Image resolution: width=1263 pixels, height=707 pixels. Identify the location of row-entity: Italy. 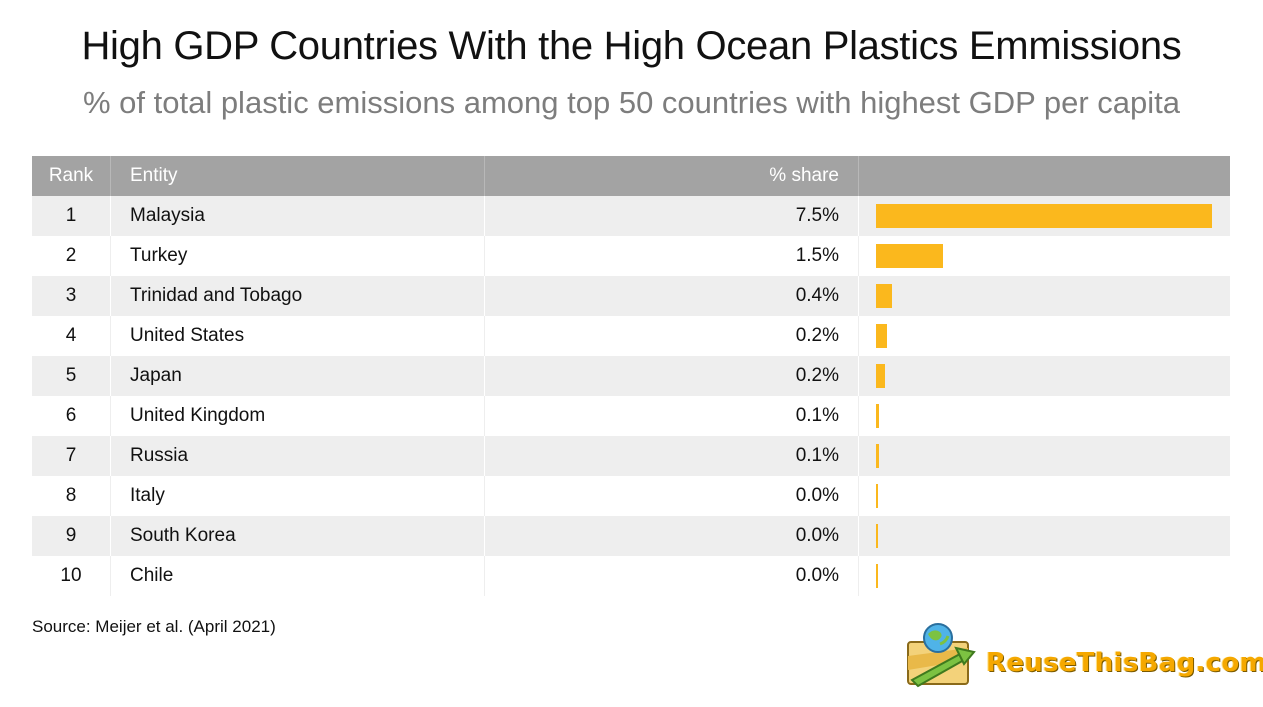
(147, 495).